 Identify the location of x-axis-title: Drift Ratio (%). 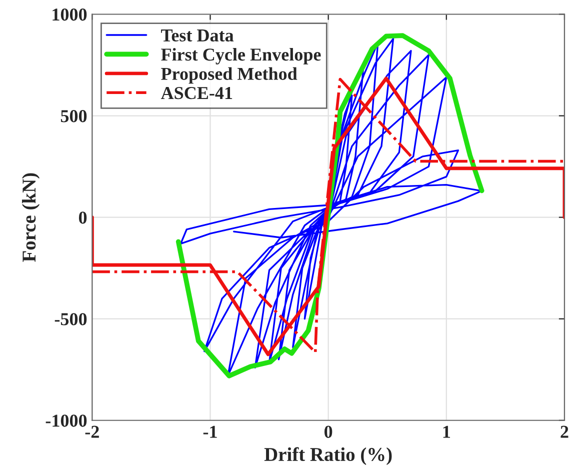
(328, 456).